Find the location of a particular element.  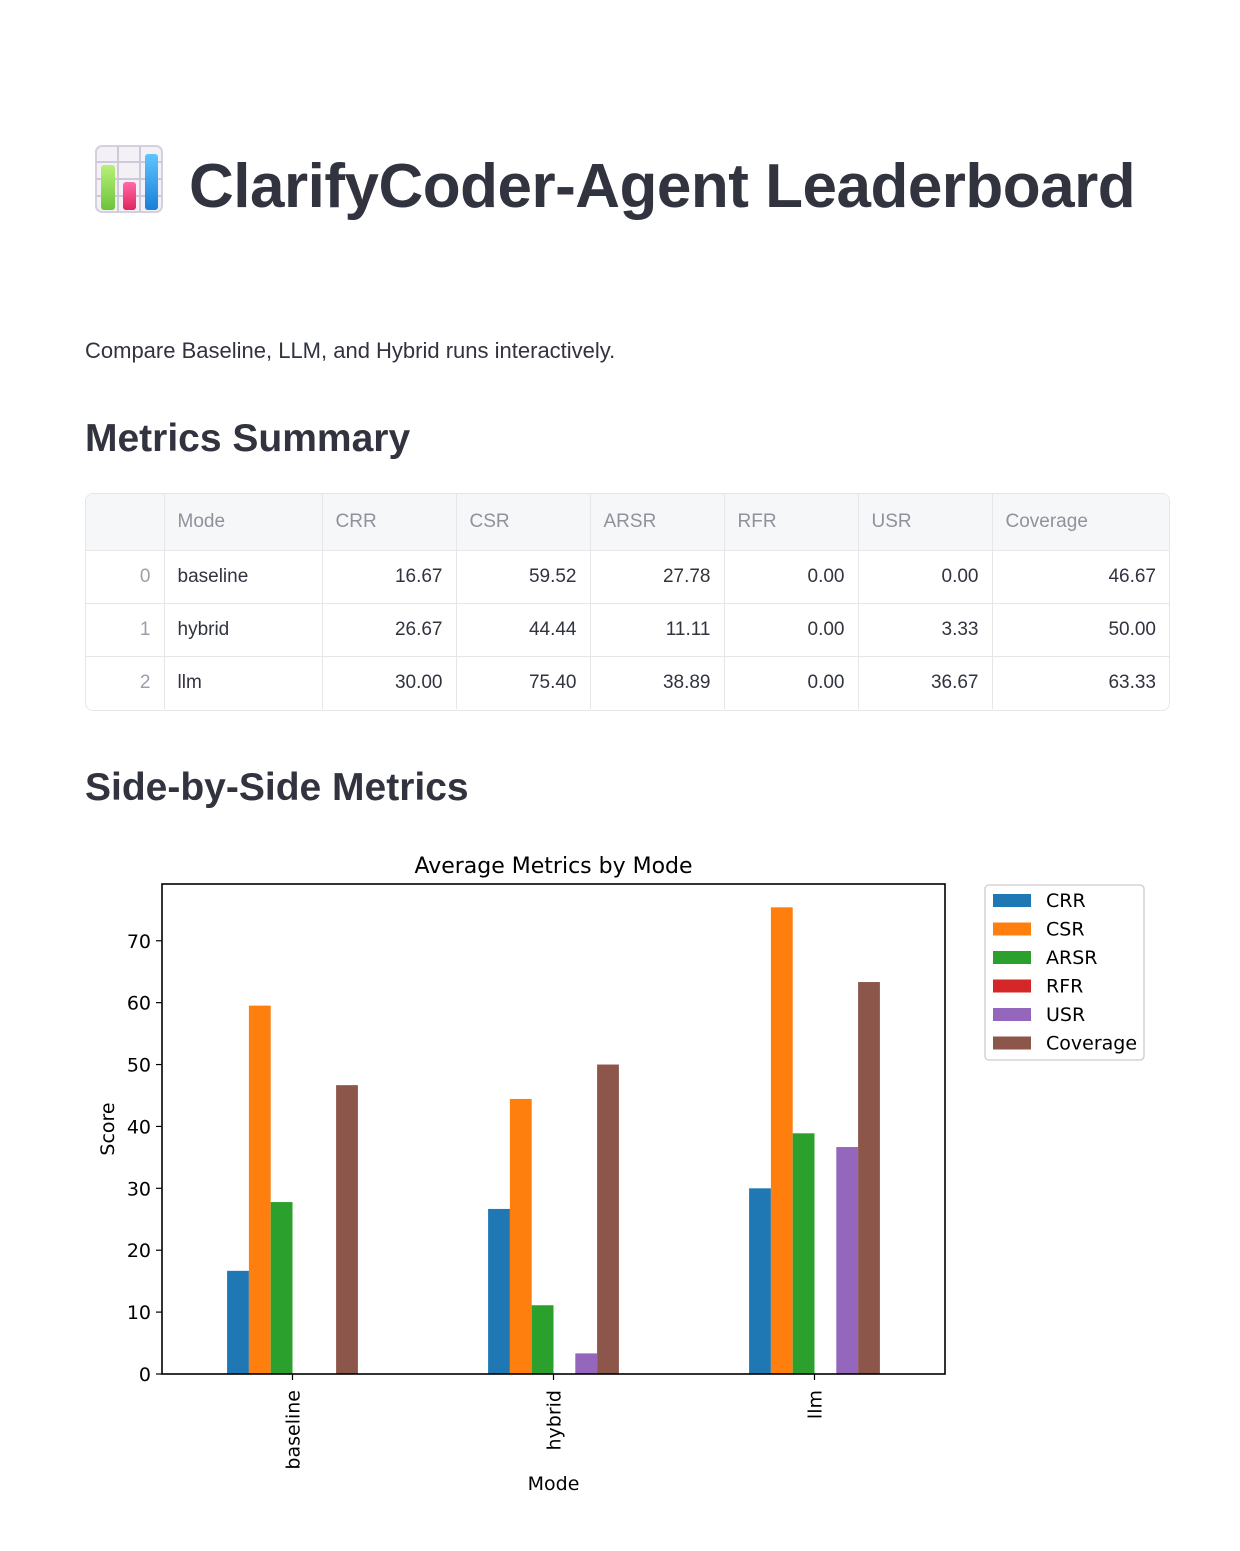

column-header-crr: CRR is located at coordinates (389, 522).